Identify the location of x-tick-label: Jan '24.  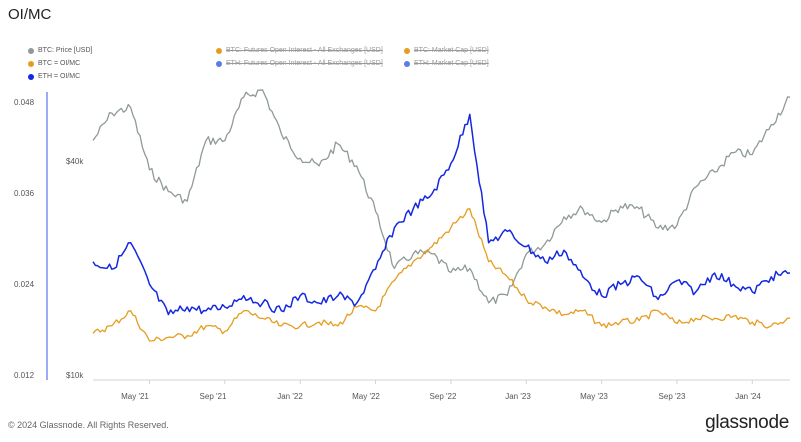
(748, 396).